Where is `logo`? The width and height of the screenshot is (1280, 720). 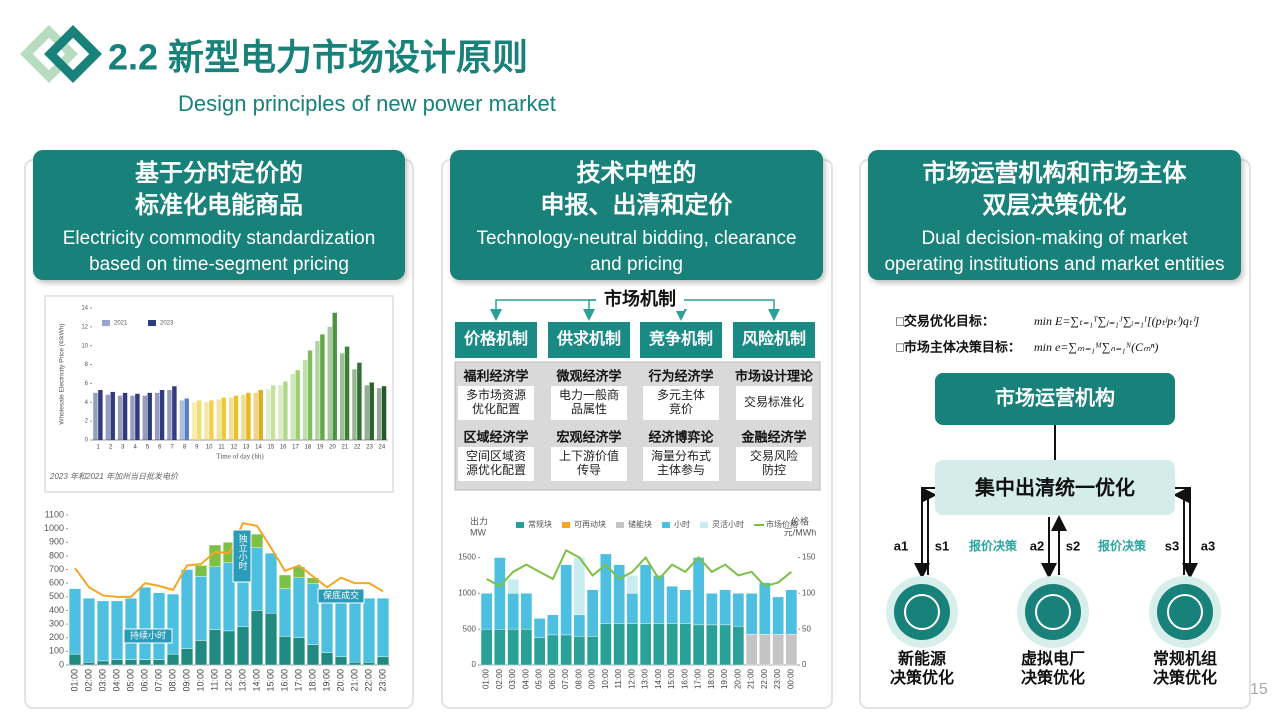
logo is located at coordinates (61, 54).